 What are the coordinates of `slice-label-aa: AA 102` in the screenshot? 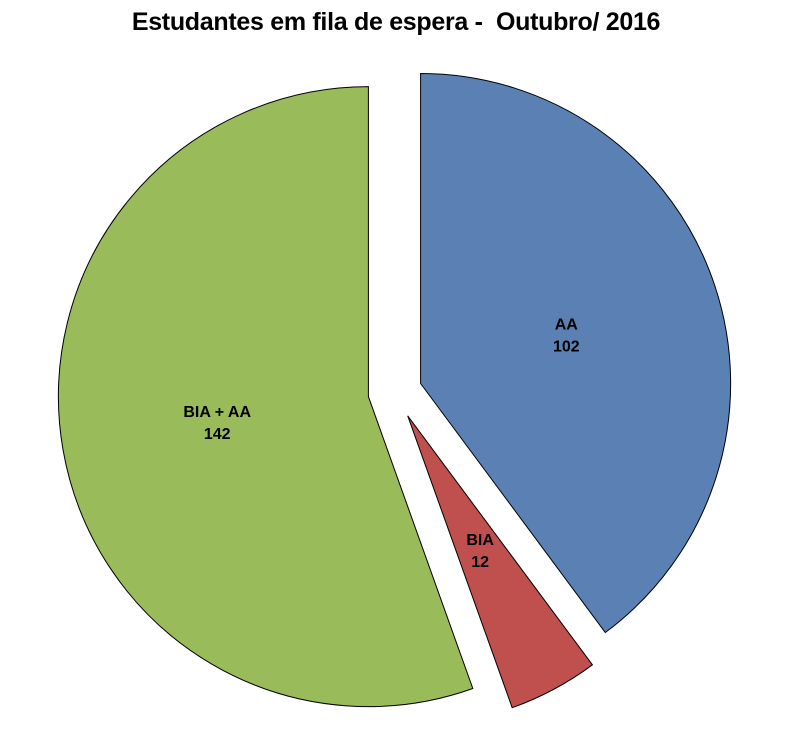 It's located at (566, 335).